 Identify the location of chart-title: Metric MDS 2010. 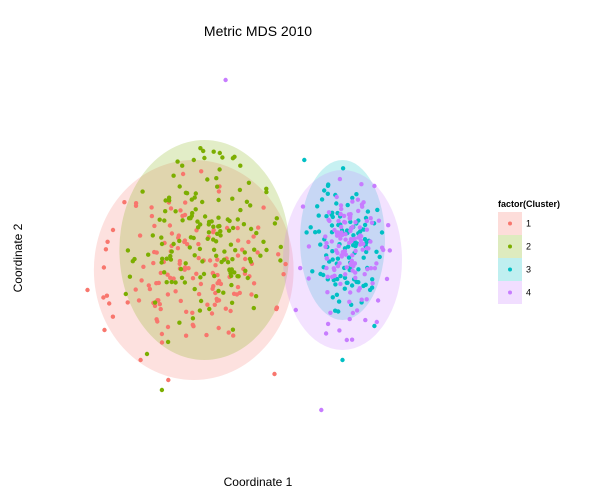
(258, 31).